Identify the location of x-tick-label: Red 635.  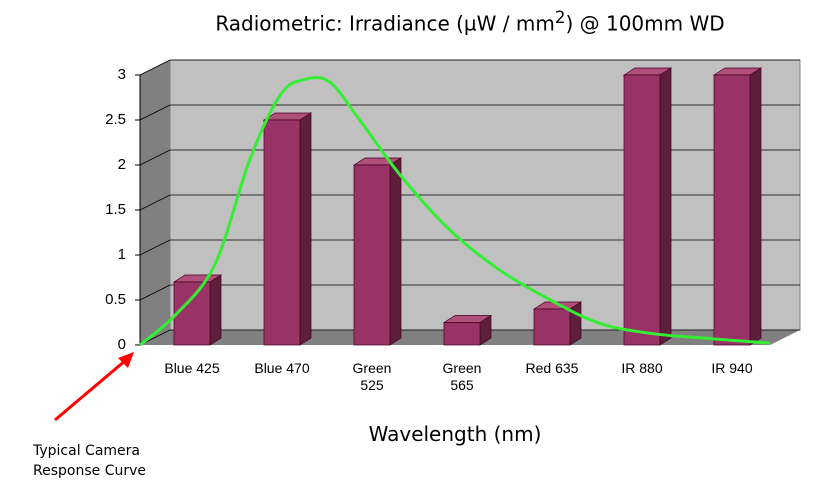
(552, 368).